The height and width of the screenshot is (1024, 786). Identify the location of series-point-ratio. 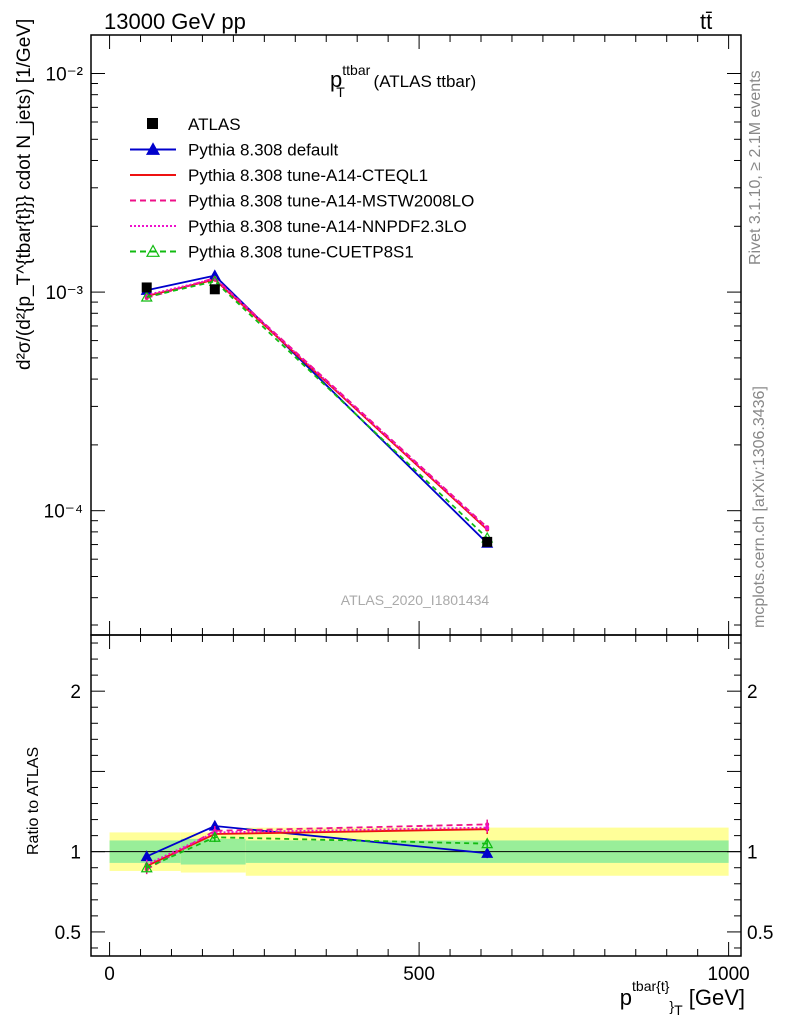
(487, 827).